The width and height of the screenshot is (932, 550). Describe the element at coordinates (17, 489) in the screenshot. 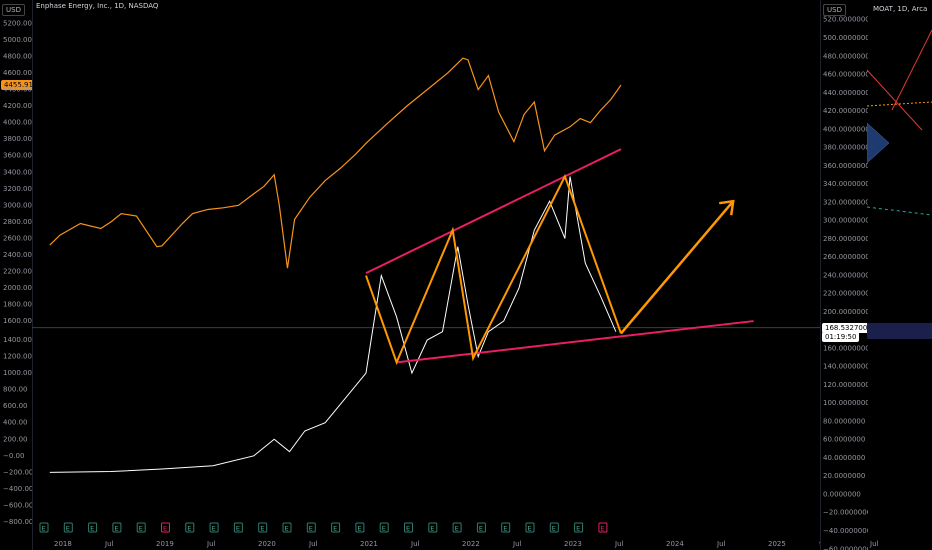

I see `left-tick-label: −400.00` at that location.